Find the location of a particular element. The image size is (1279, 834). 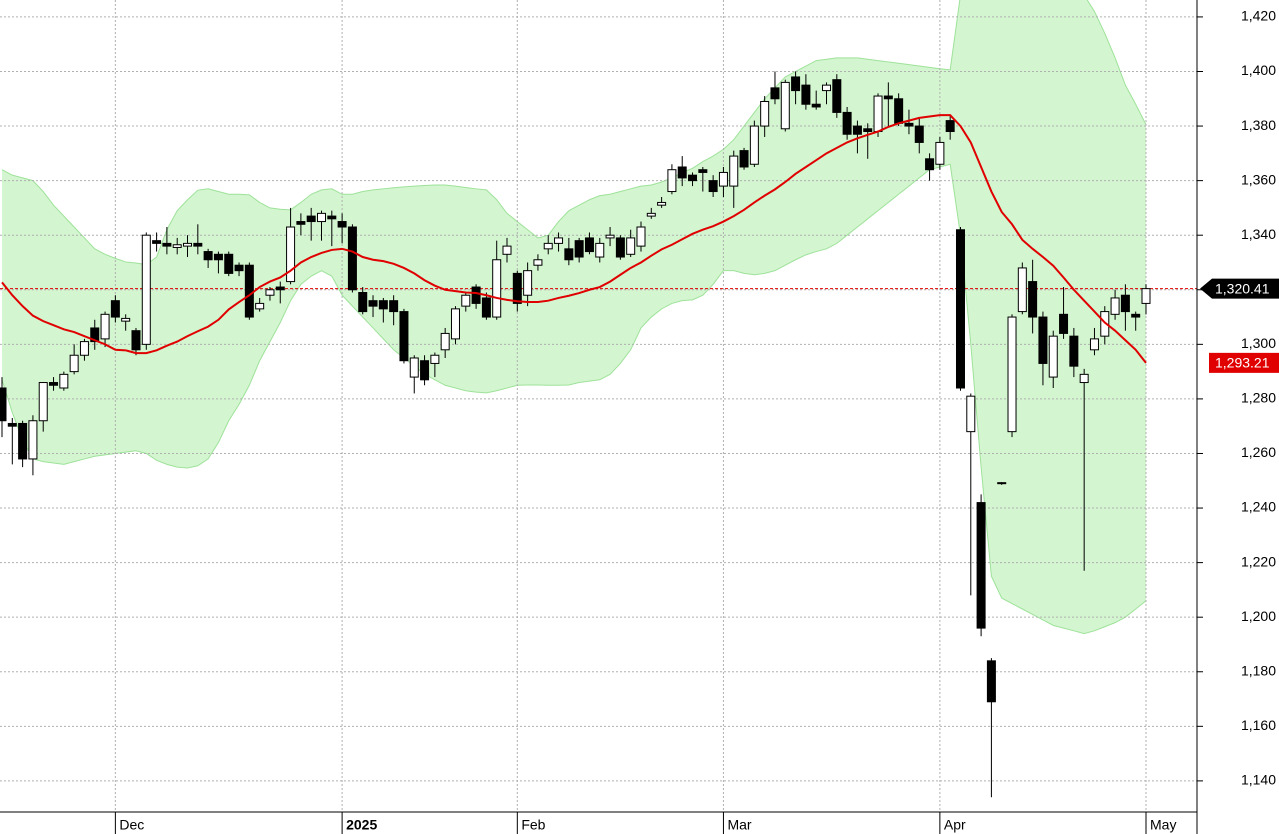

y-tick-label: 1,300 is located at coordinates (1258, 343).